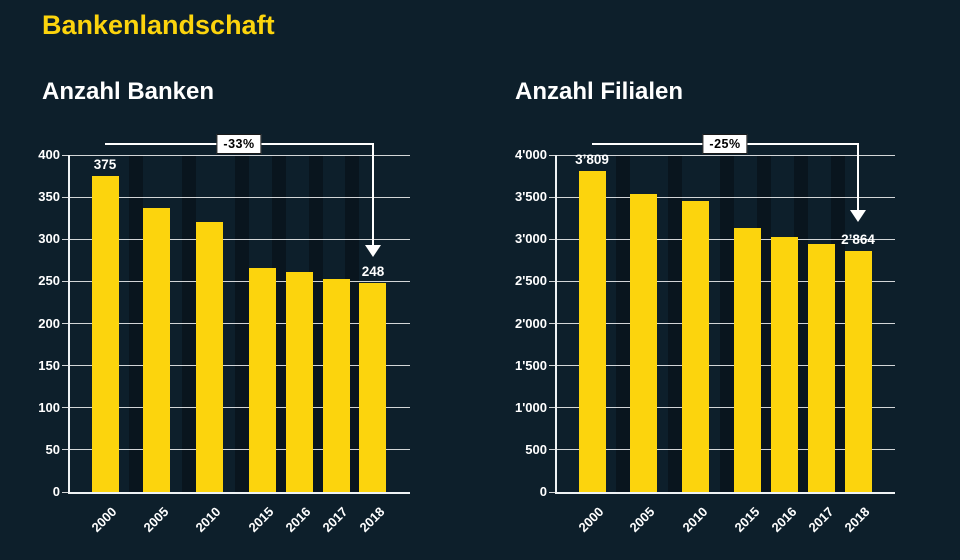  What do you see at coordinates (49, 407) in the screenshot?
I see `y-axis-tick-label: 100` at bounding box center [49, 407].